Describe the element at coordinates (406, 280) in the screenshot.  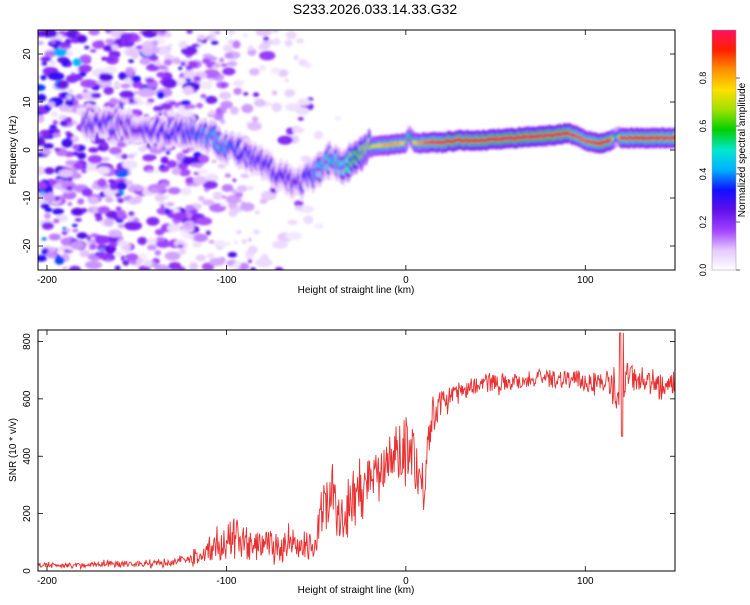
I see `spectrogram-x-tick-label: 0` at that location.